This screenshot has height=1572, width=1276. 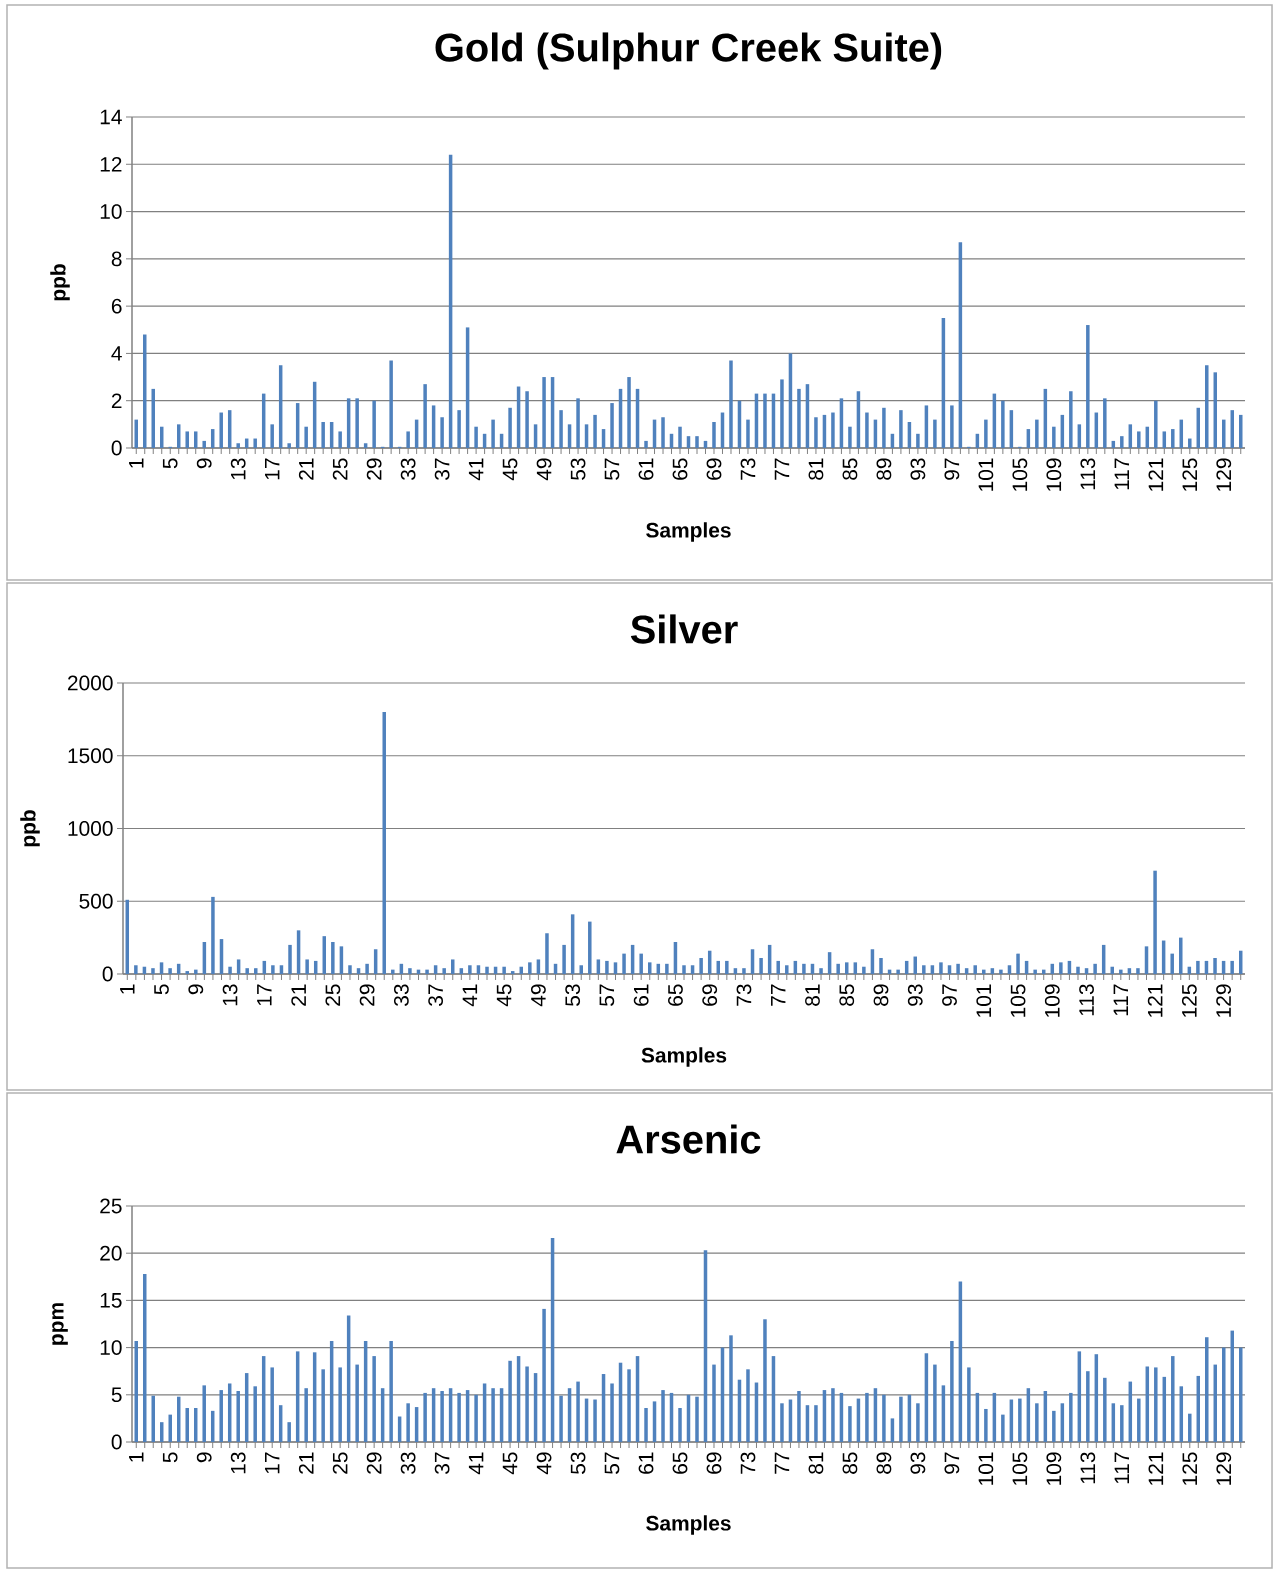 I want to click on y-axis-title: ppm, so click(x=60, y=1324).